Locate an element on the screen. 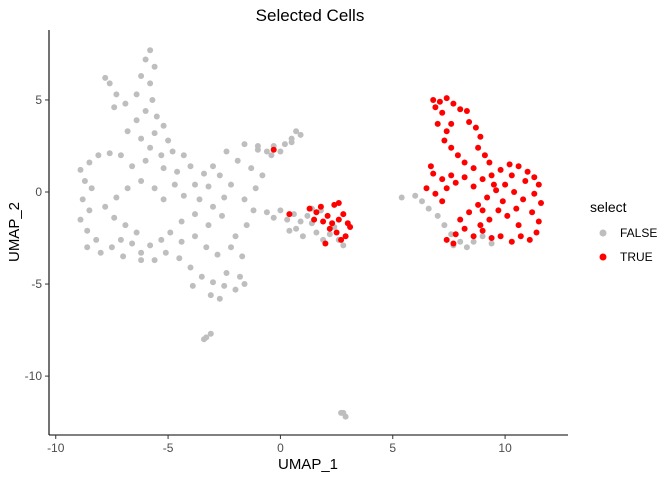 Image resolution: width=672 pixels, height=480 pixels. y-axis-title: UMAP_2 is located at coordinates (14, 232).